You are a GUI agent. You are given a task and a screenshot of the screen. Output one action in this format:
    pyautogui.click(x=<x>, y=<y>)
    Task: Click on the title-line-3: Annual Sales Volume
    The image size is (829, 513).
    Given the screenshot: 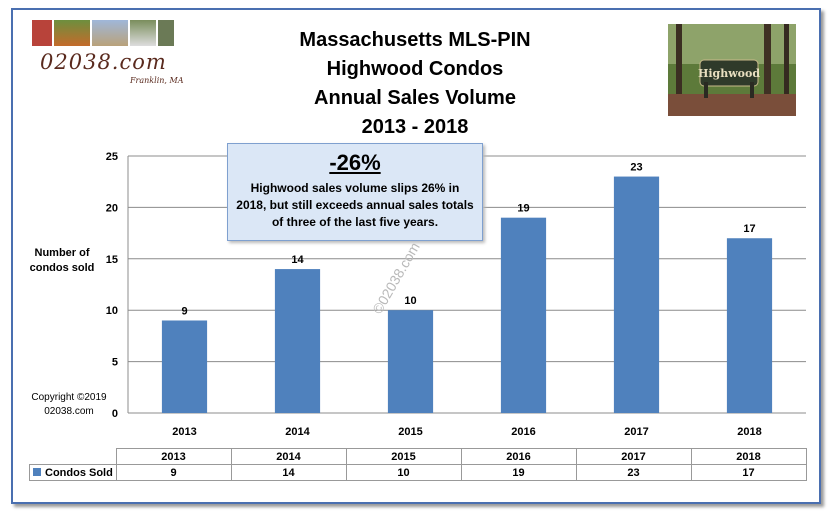 What is the action you would take?
    pyautogui.click(x=415, y=98)
    